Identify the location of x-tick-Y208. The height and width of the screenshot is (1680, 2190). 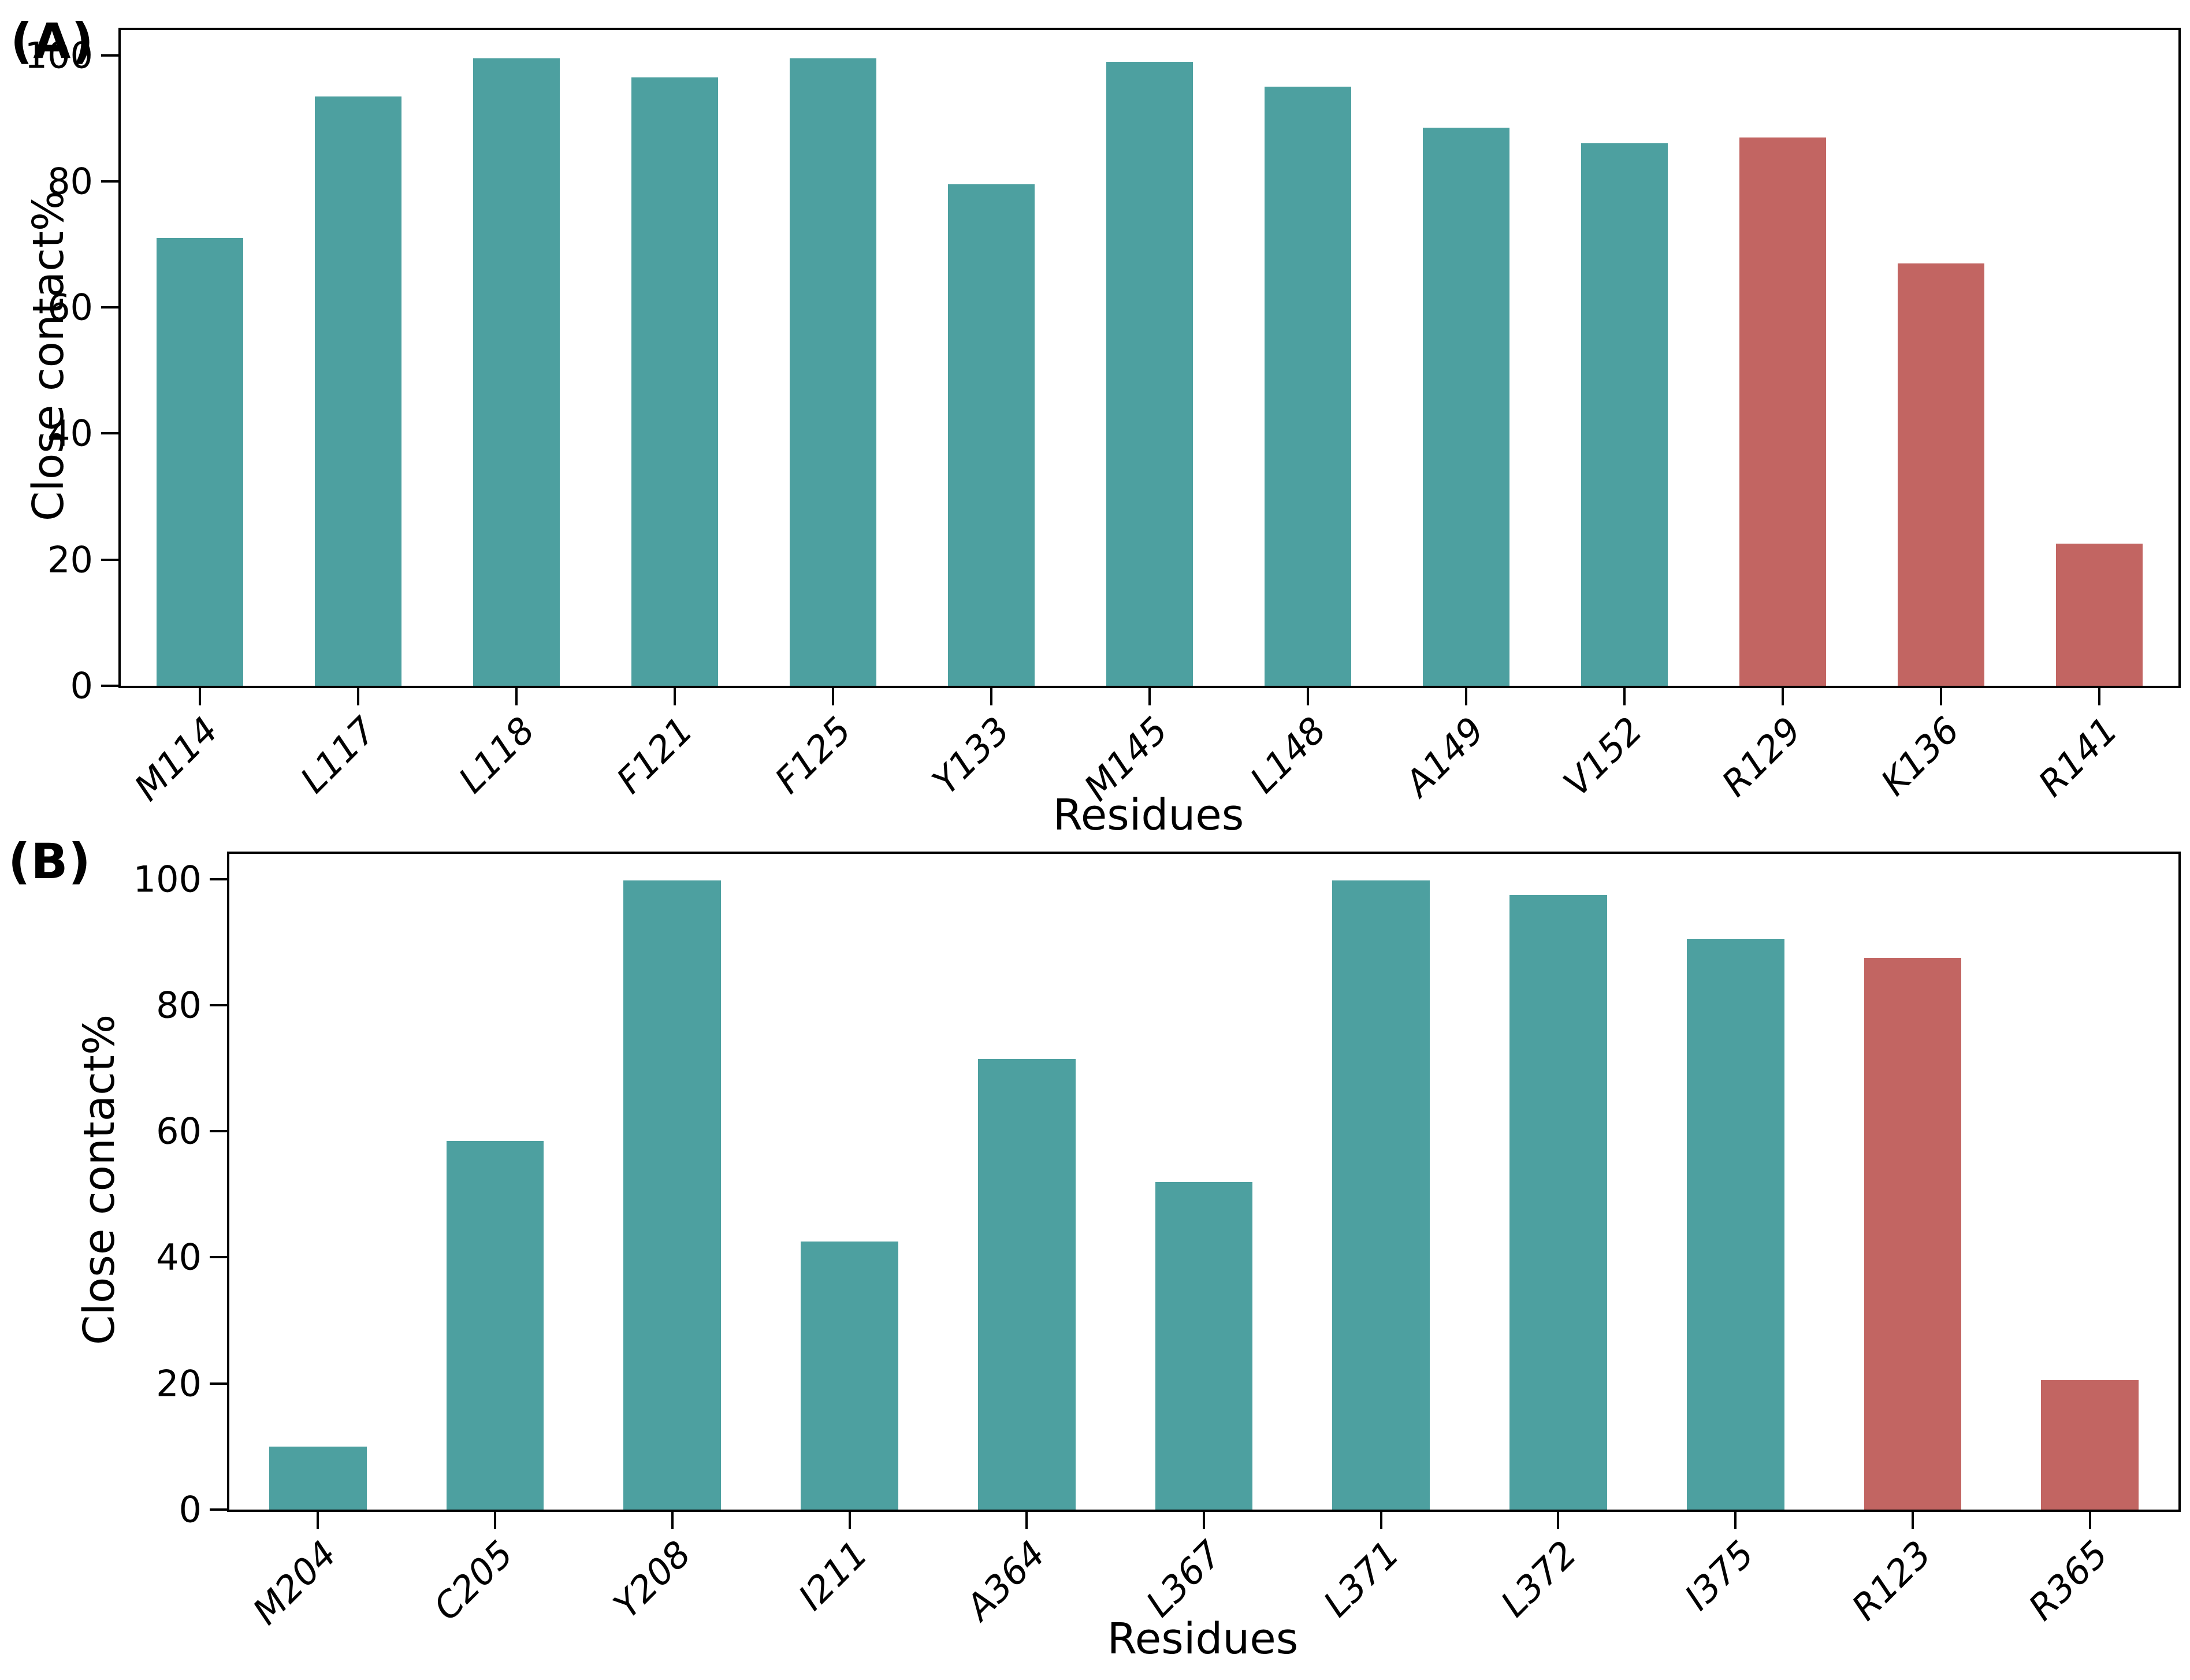
(672, 1520).